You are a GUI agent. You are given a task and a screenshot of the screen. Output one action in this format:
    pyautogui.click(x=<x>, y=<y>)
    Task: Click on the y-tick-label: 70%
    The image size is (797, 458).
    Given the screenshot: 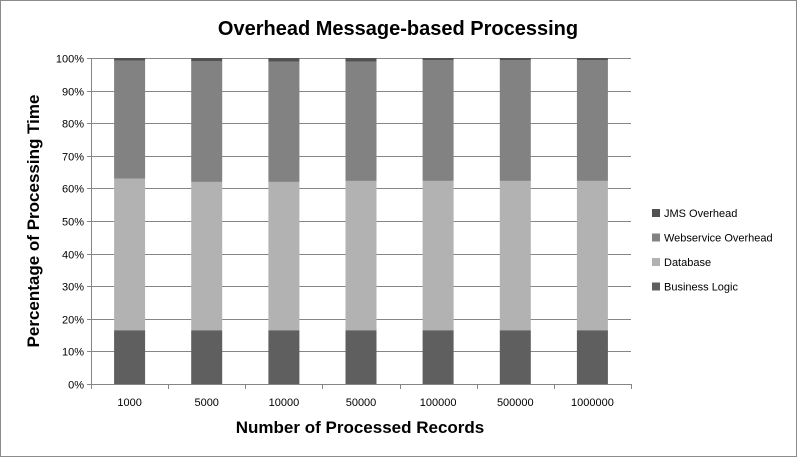 What is the action you would take?
    pyautogui.click(x=73, y=158)
    